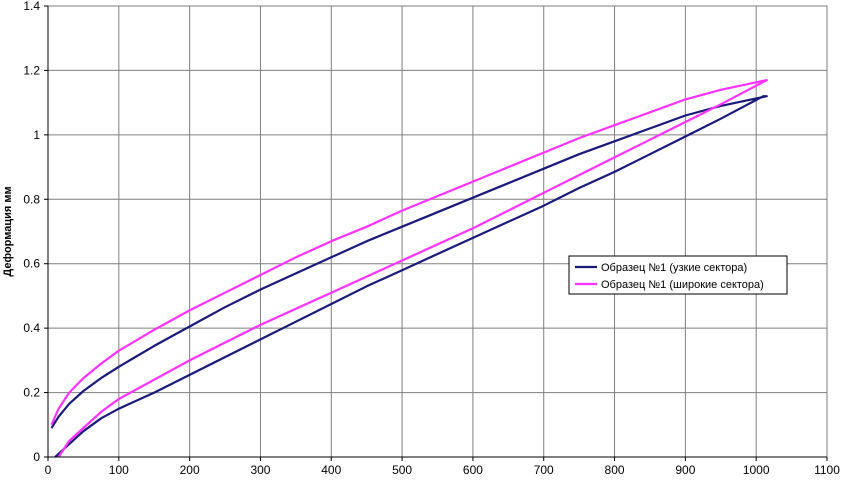 The width and height of the screenshot is (841, 480). What do you see at coordinates (31, 70) in the screenshot?
I see `y-tick-label: 1.2` at bounding box center [31, 70].